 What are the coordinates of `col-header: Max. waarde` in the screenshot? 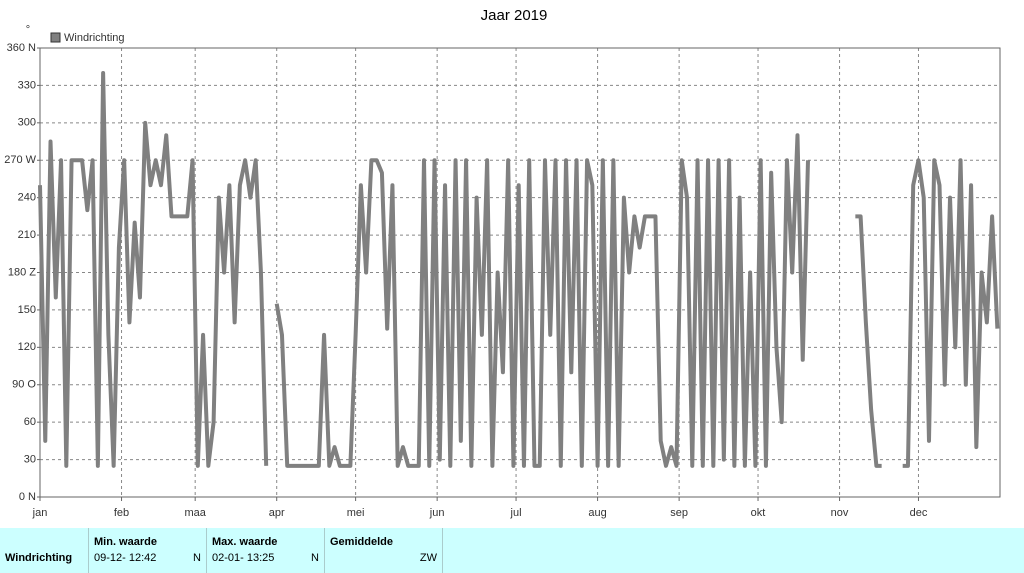 It's located at (245, 542).